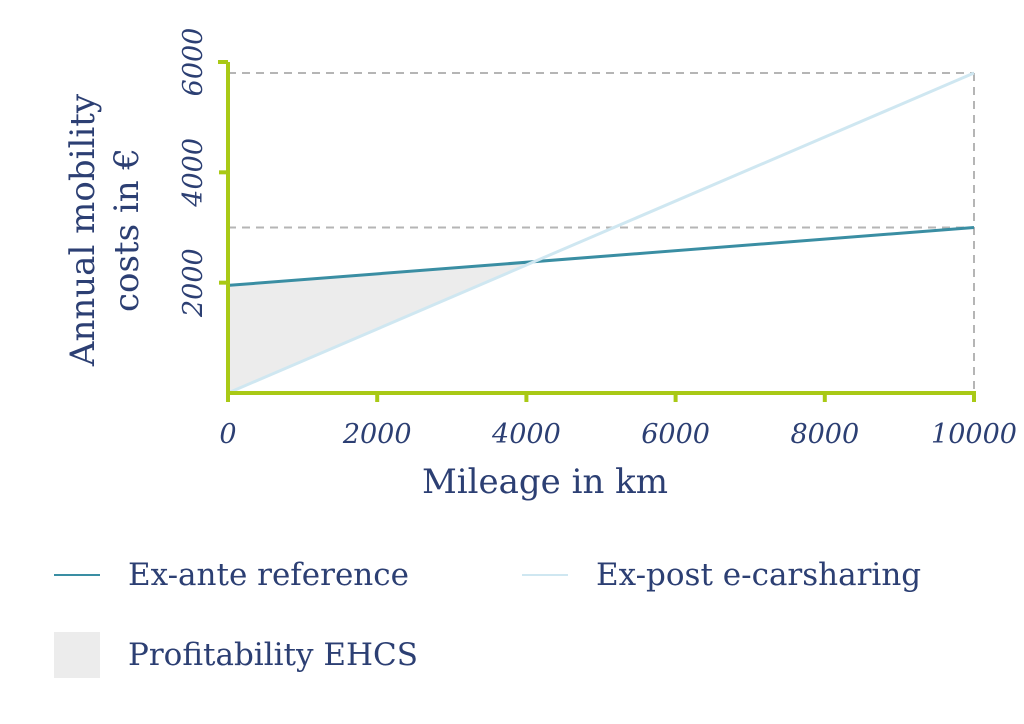  I want to click on x-tick-label-2: 4000, so click(526, 434).